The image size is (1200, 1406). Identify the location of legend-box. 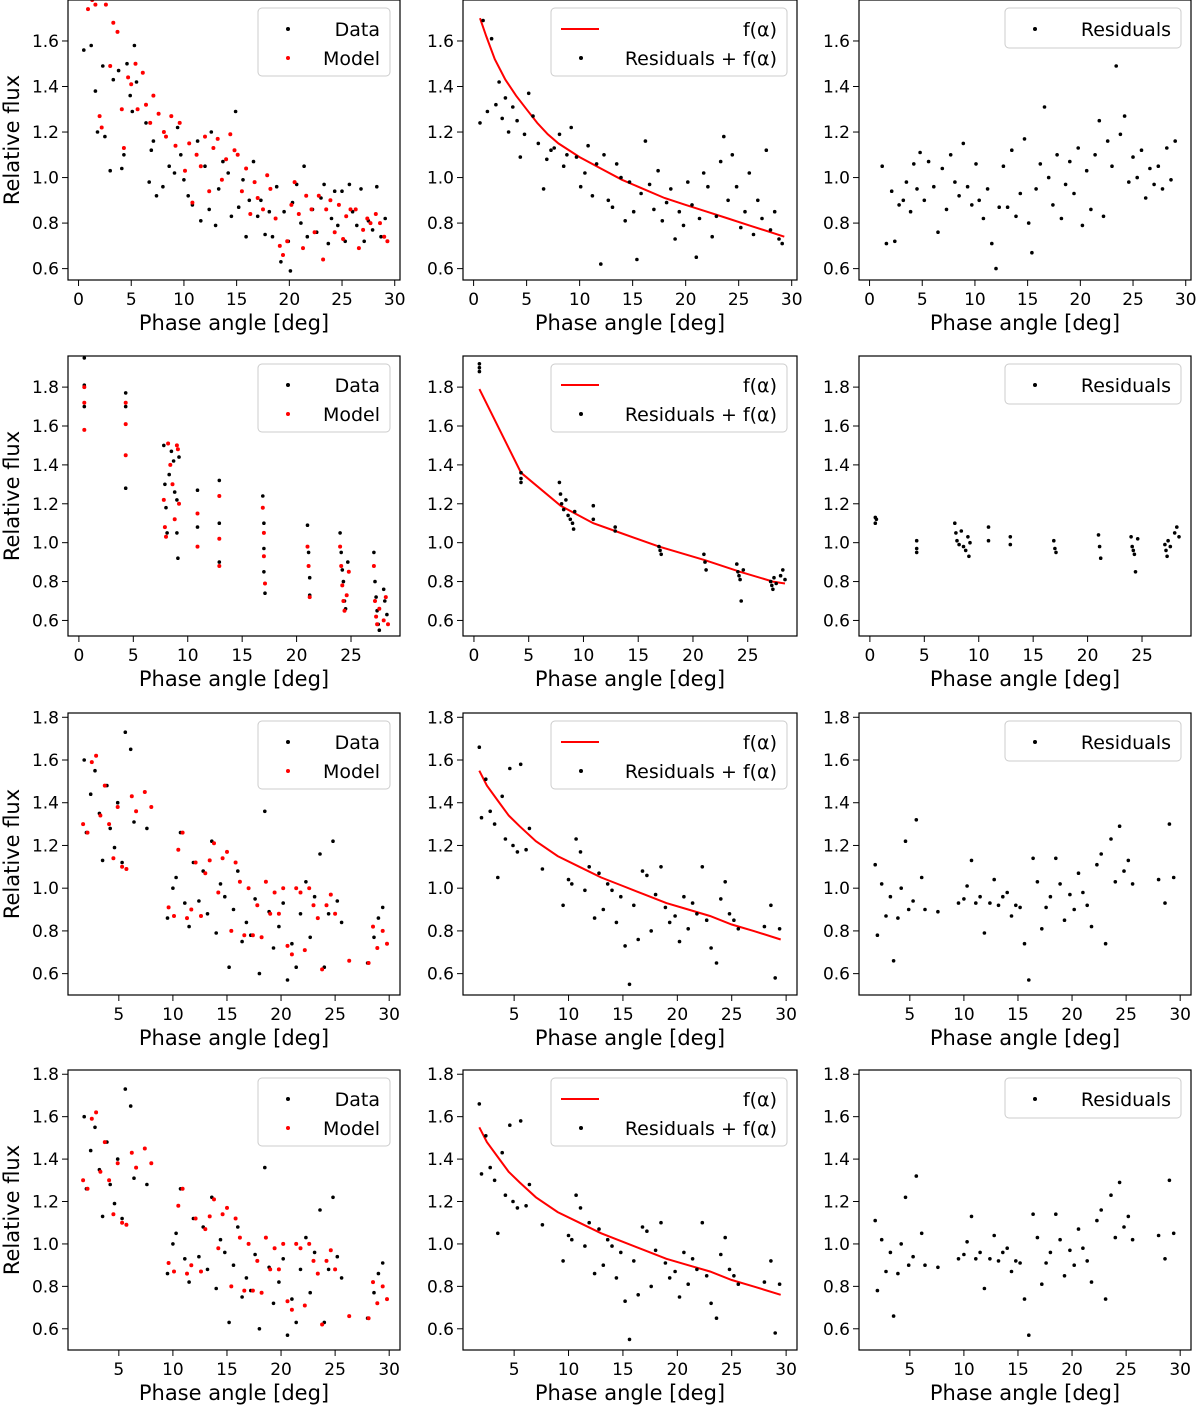
(669, 1112).